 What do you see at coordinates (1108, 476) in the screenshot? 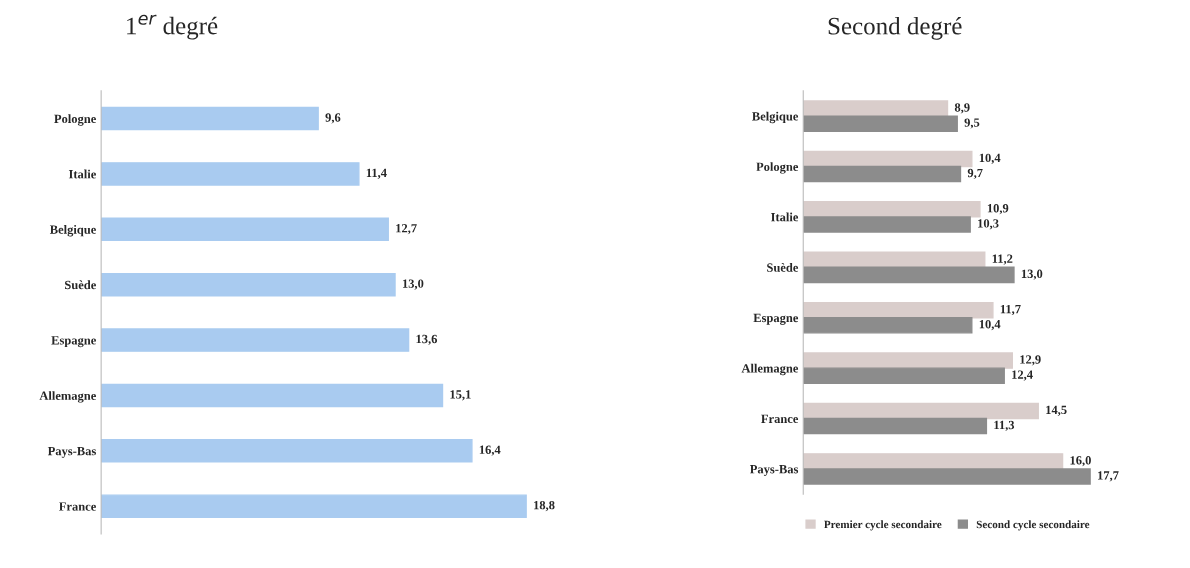
I see `data-label: 17,7` at bounding box center [1108, 476].